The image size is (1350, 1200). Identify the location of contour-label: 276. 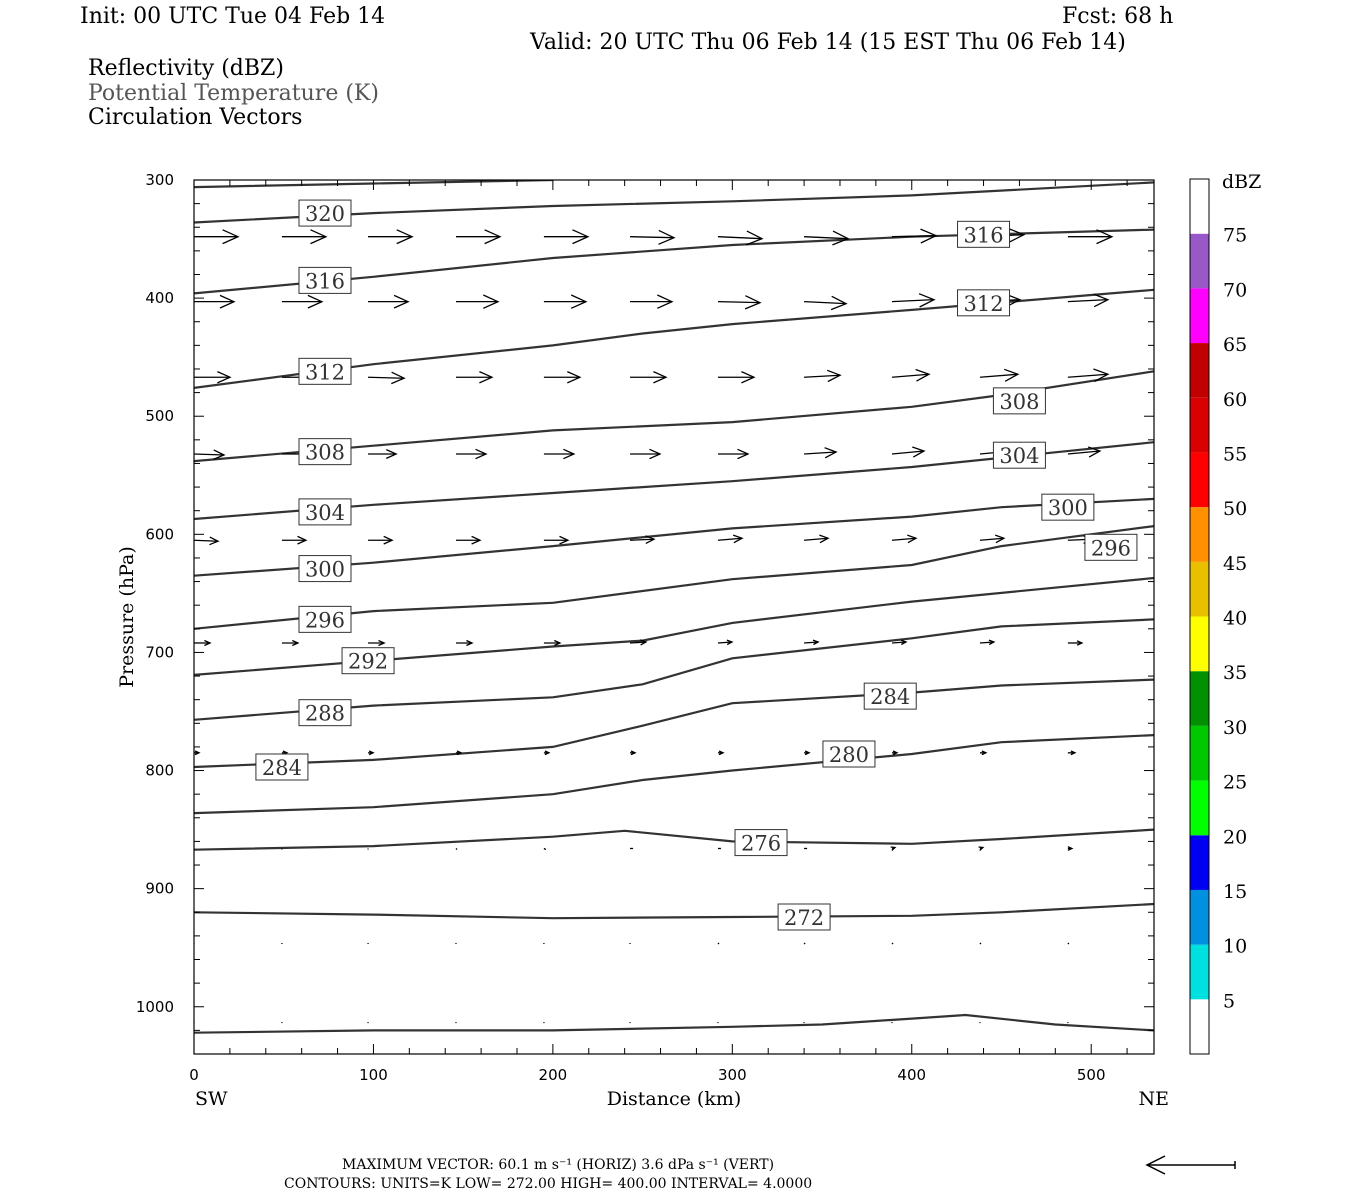
(761, 843).